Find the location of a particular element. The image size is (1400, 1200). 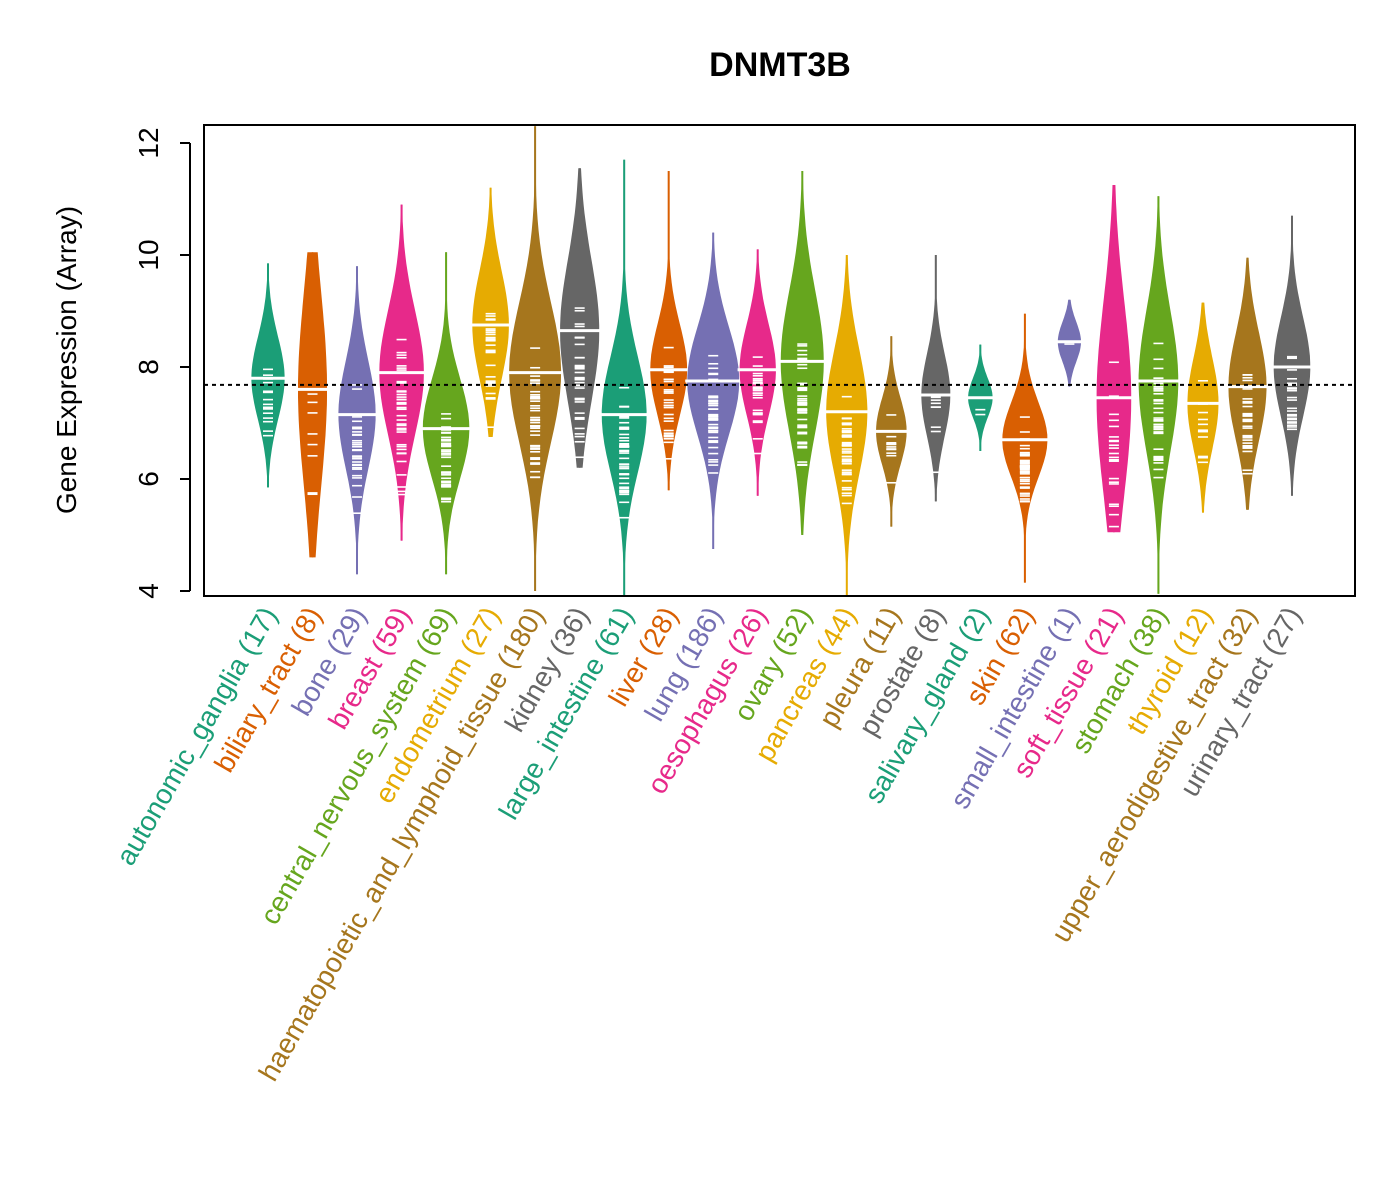

y-tick-label: 4 is located at coordinates (148, 591).